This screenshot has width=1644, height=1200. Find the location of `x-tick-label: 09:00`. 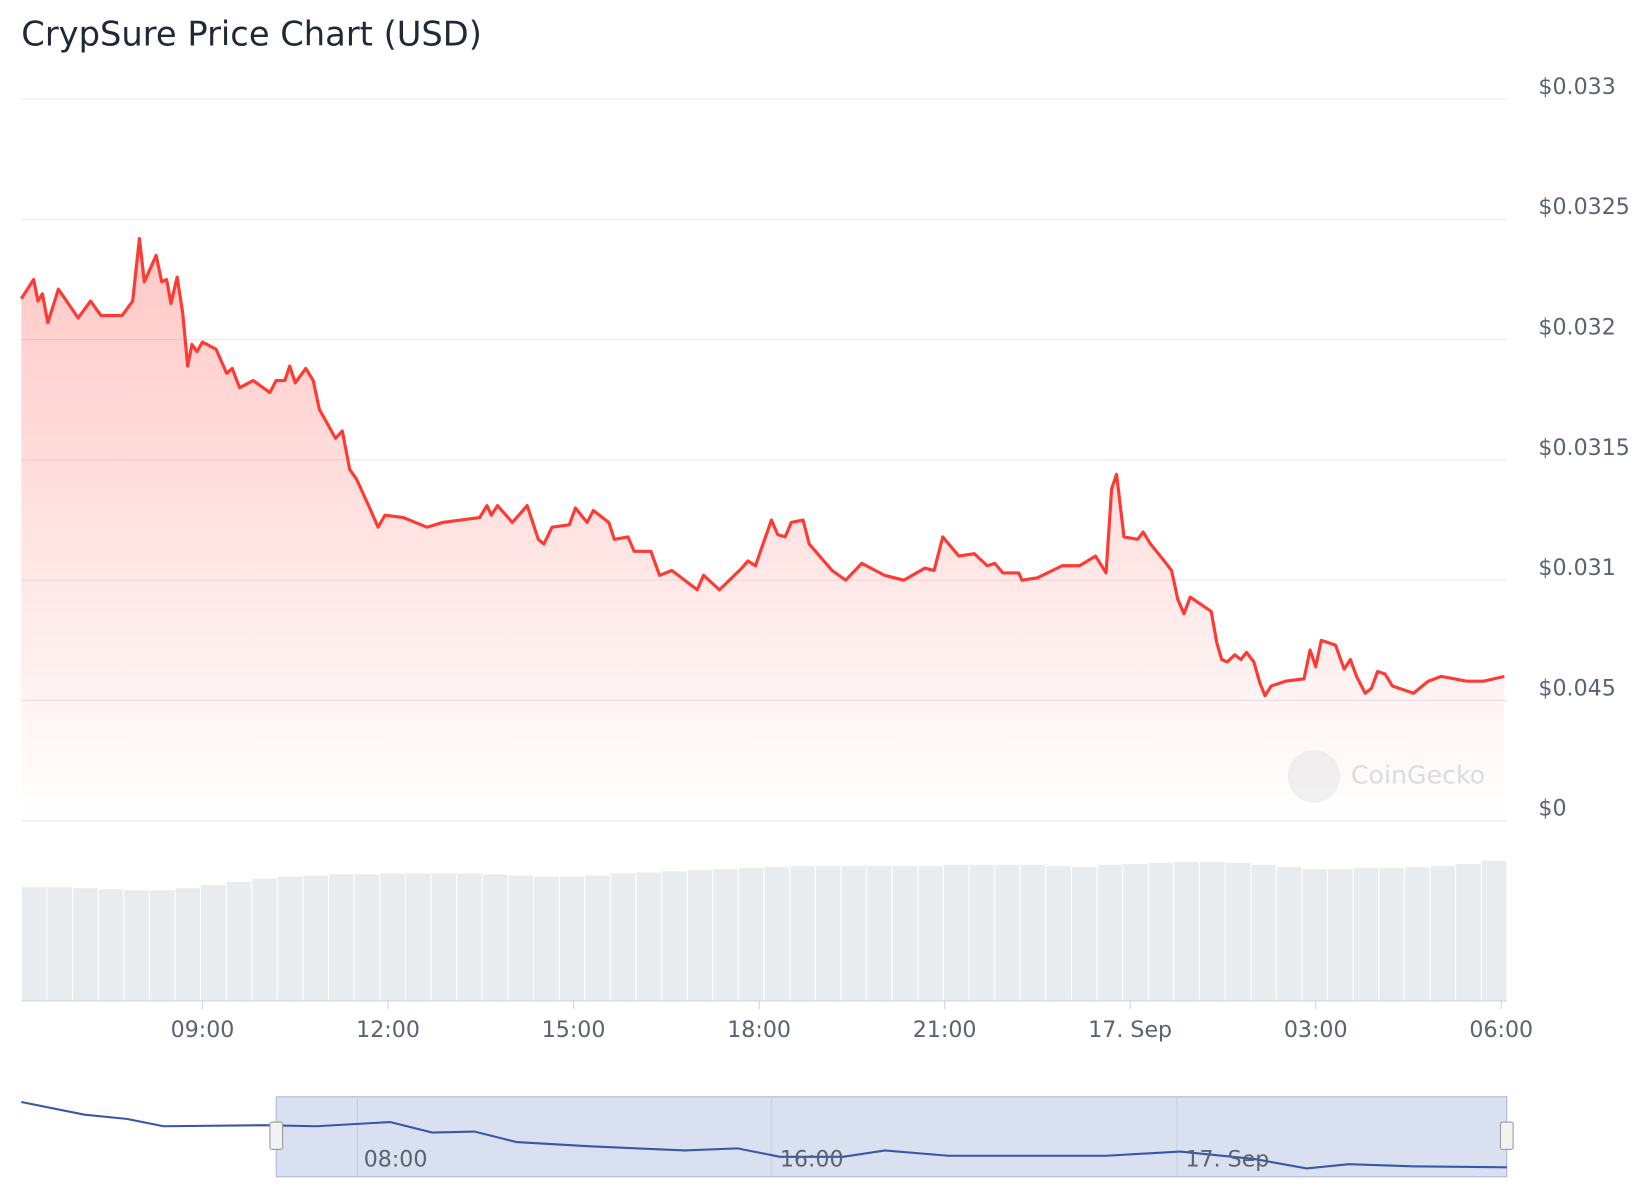

x-tick-label: 09:00 is located at coordinates (203, 1030).